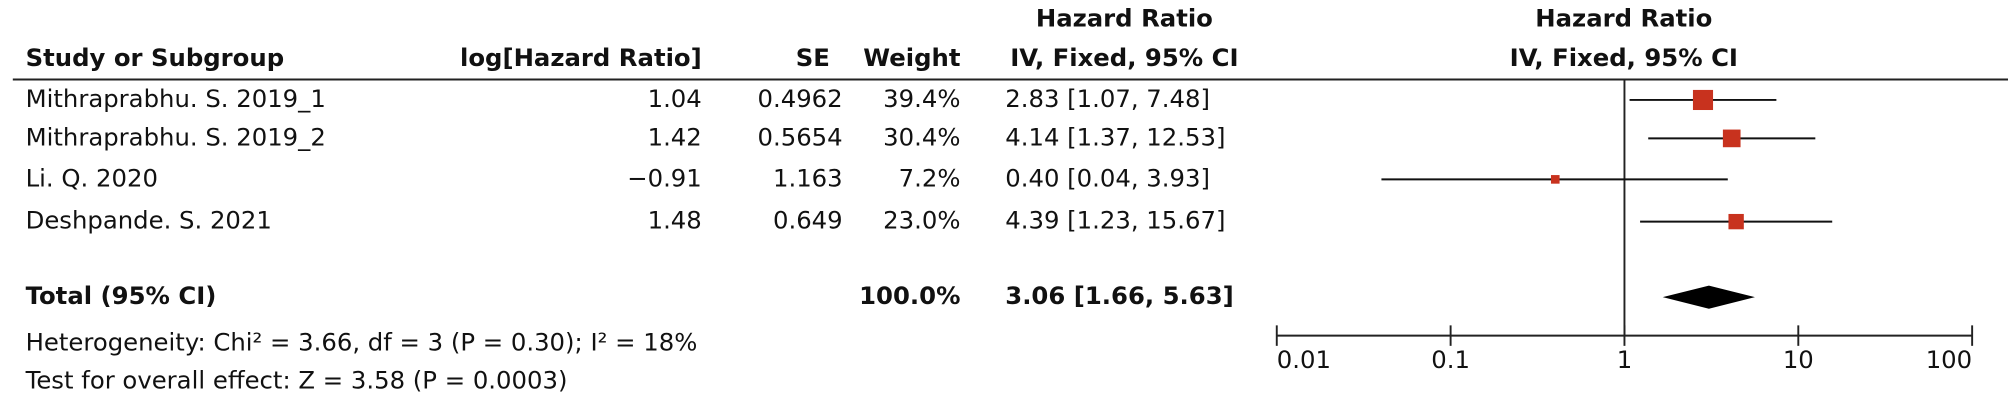 Image resolution: width=2008 pixels, height=401 pixels. I want to click on x-tick-label: 10, so click(1798, 359).